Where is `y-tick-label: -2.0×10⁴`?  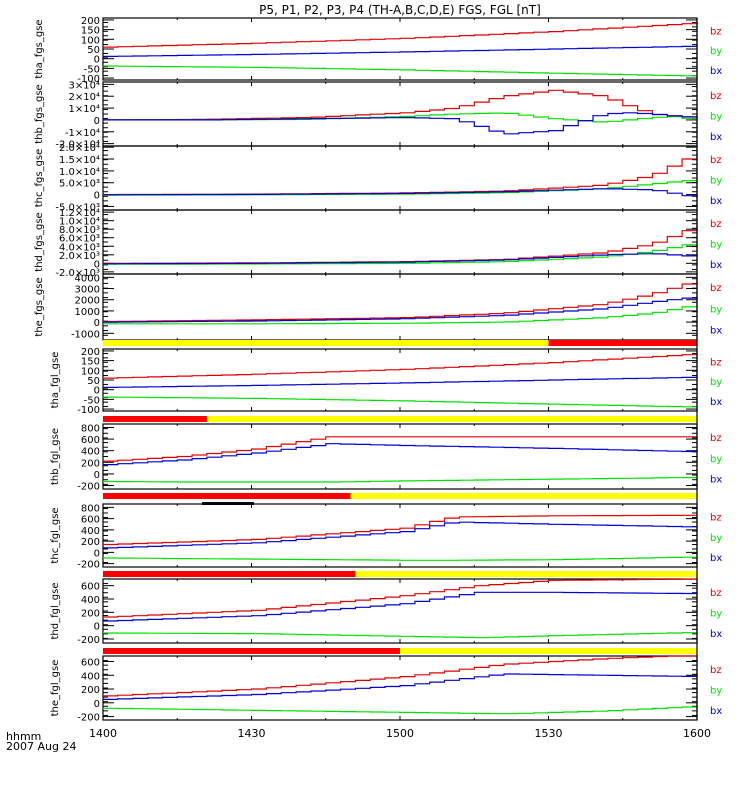
y-tick-label: -2.0×10⁴ is located at coordinates (77, 145).